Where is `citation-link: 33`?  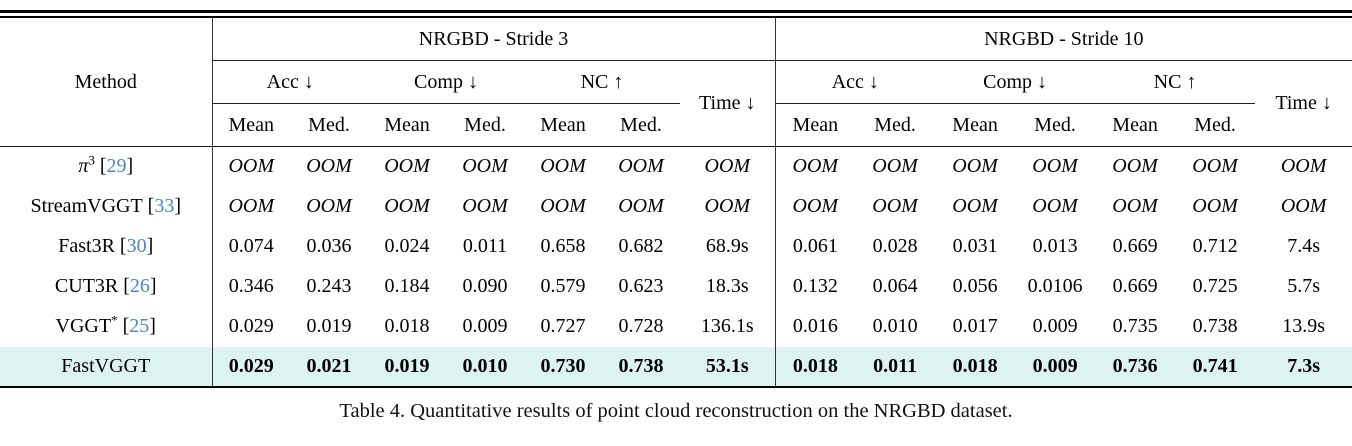 citation-link: 33 is located at coordinates (164, 206).